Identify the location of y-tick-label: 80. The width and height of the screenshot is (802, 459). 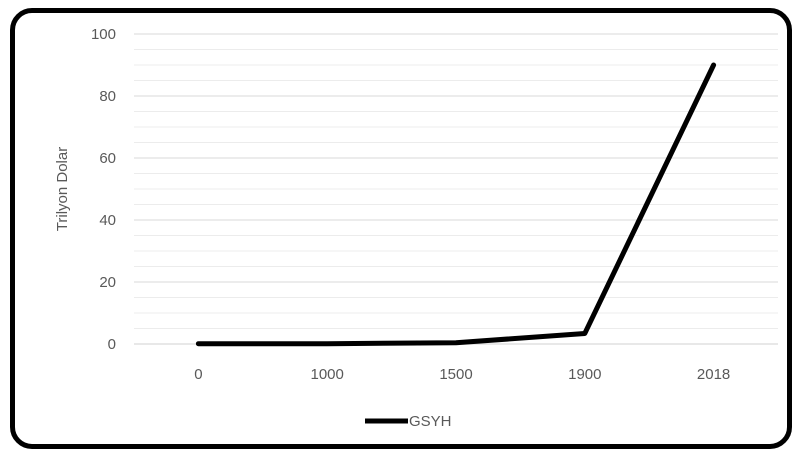
(107, 96).